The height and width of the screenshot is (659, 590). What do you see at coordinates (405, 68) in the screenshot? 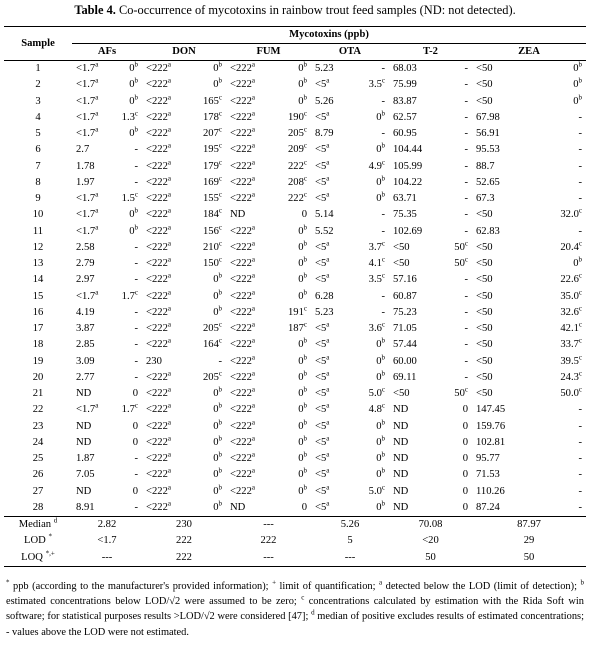
I see `cell-value: 68.03` at bounding box center [405, 68].